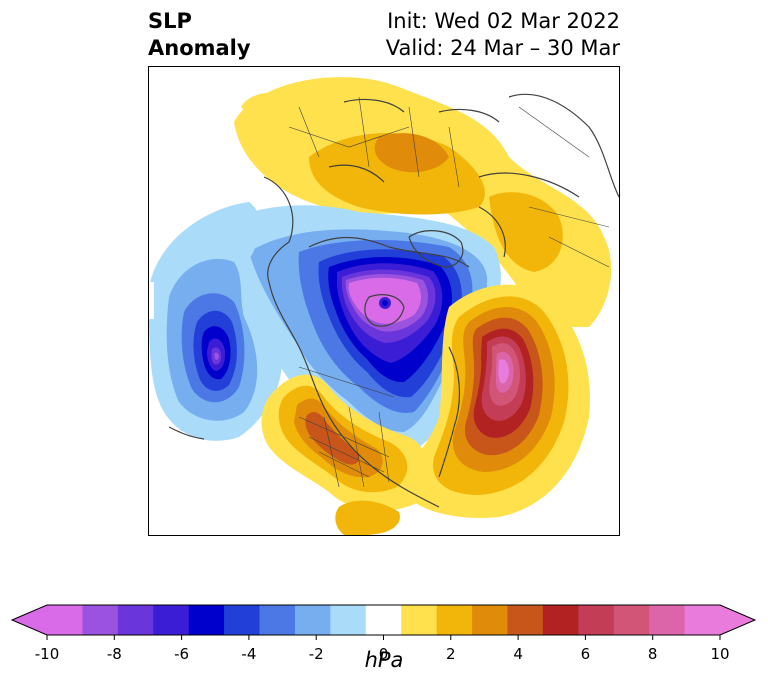 This screenshot has height=686, width=768. I want to click on arctic-low-anomaly, so click(350, 327).